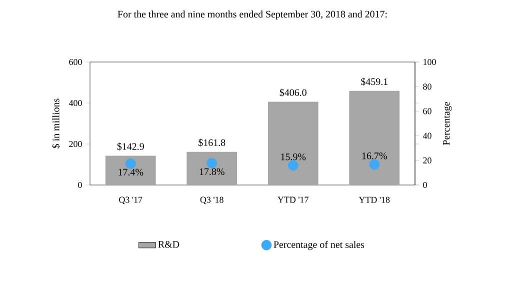 The width and height of the screenshot is (506, 285). What do you see at coordinates (252, 15) in the screenshot?
I see `chart-title: For the three and nine months ended September 30, 2018 and 2017:` at bounding box center [252, 15].